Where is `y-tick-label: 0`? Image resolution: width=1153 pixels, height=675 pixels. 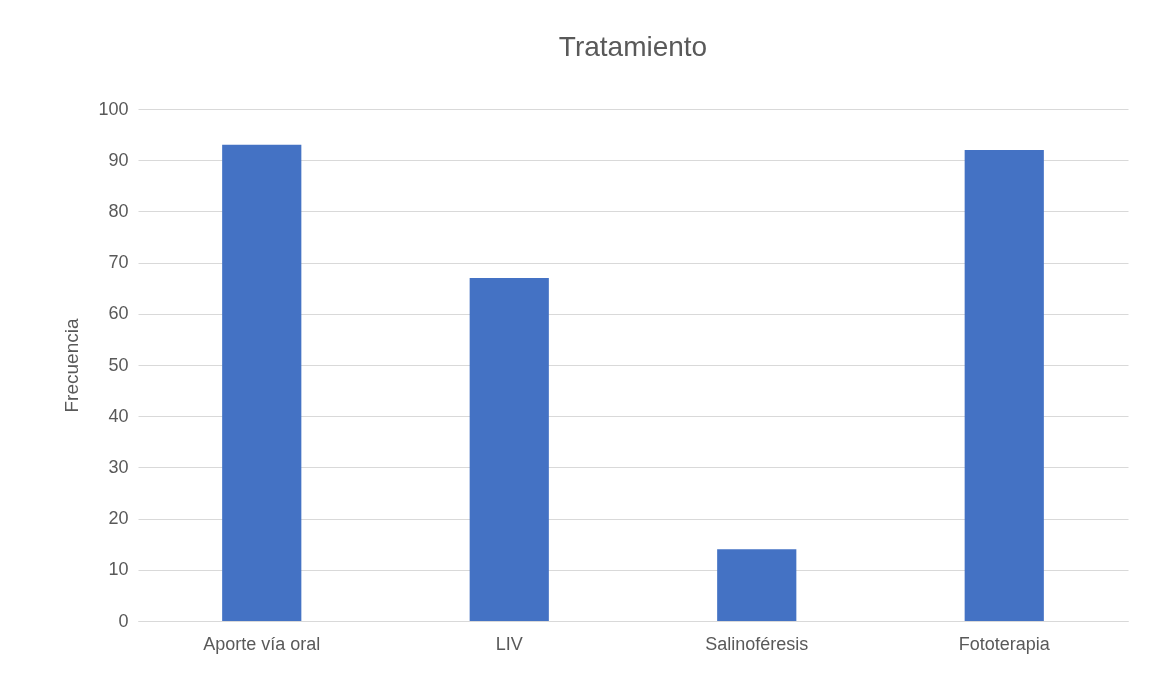
y-tick-label: 0 is located at coordinates (123, 620).